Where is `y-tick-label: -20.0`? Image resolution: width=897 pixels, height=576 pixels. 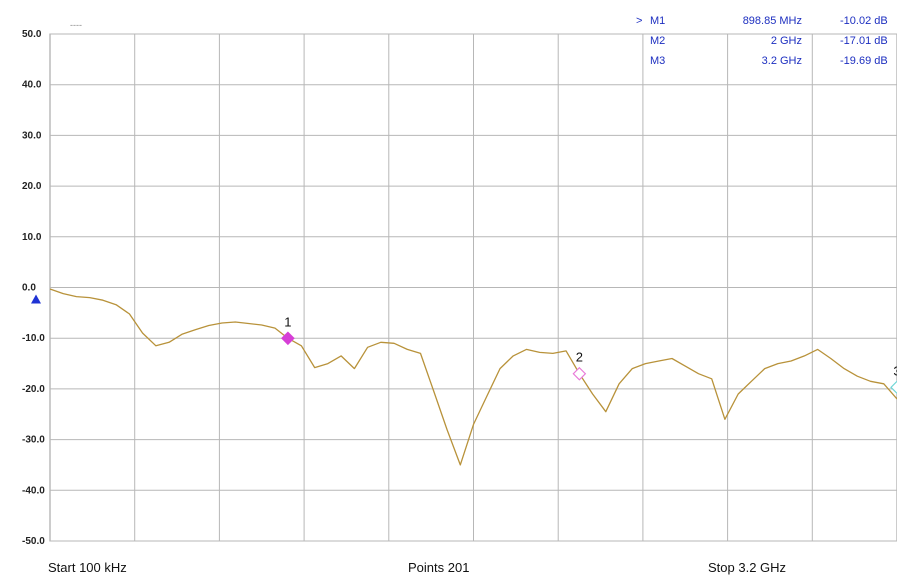 y-tick-label: -20.0 is located at coordinates (33, 389).